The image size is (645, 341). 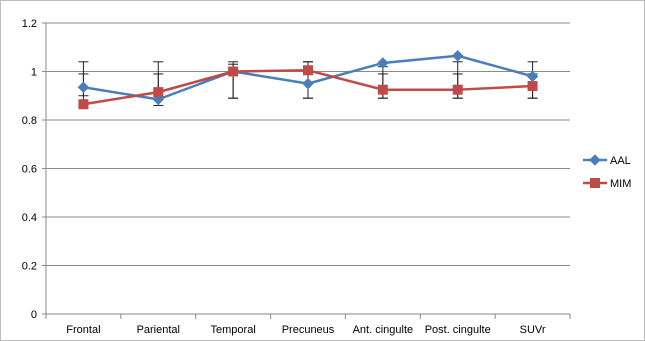 I want to click on x-tick-label: Post. cingulte, so click(x=458, y=330).